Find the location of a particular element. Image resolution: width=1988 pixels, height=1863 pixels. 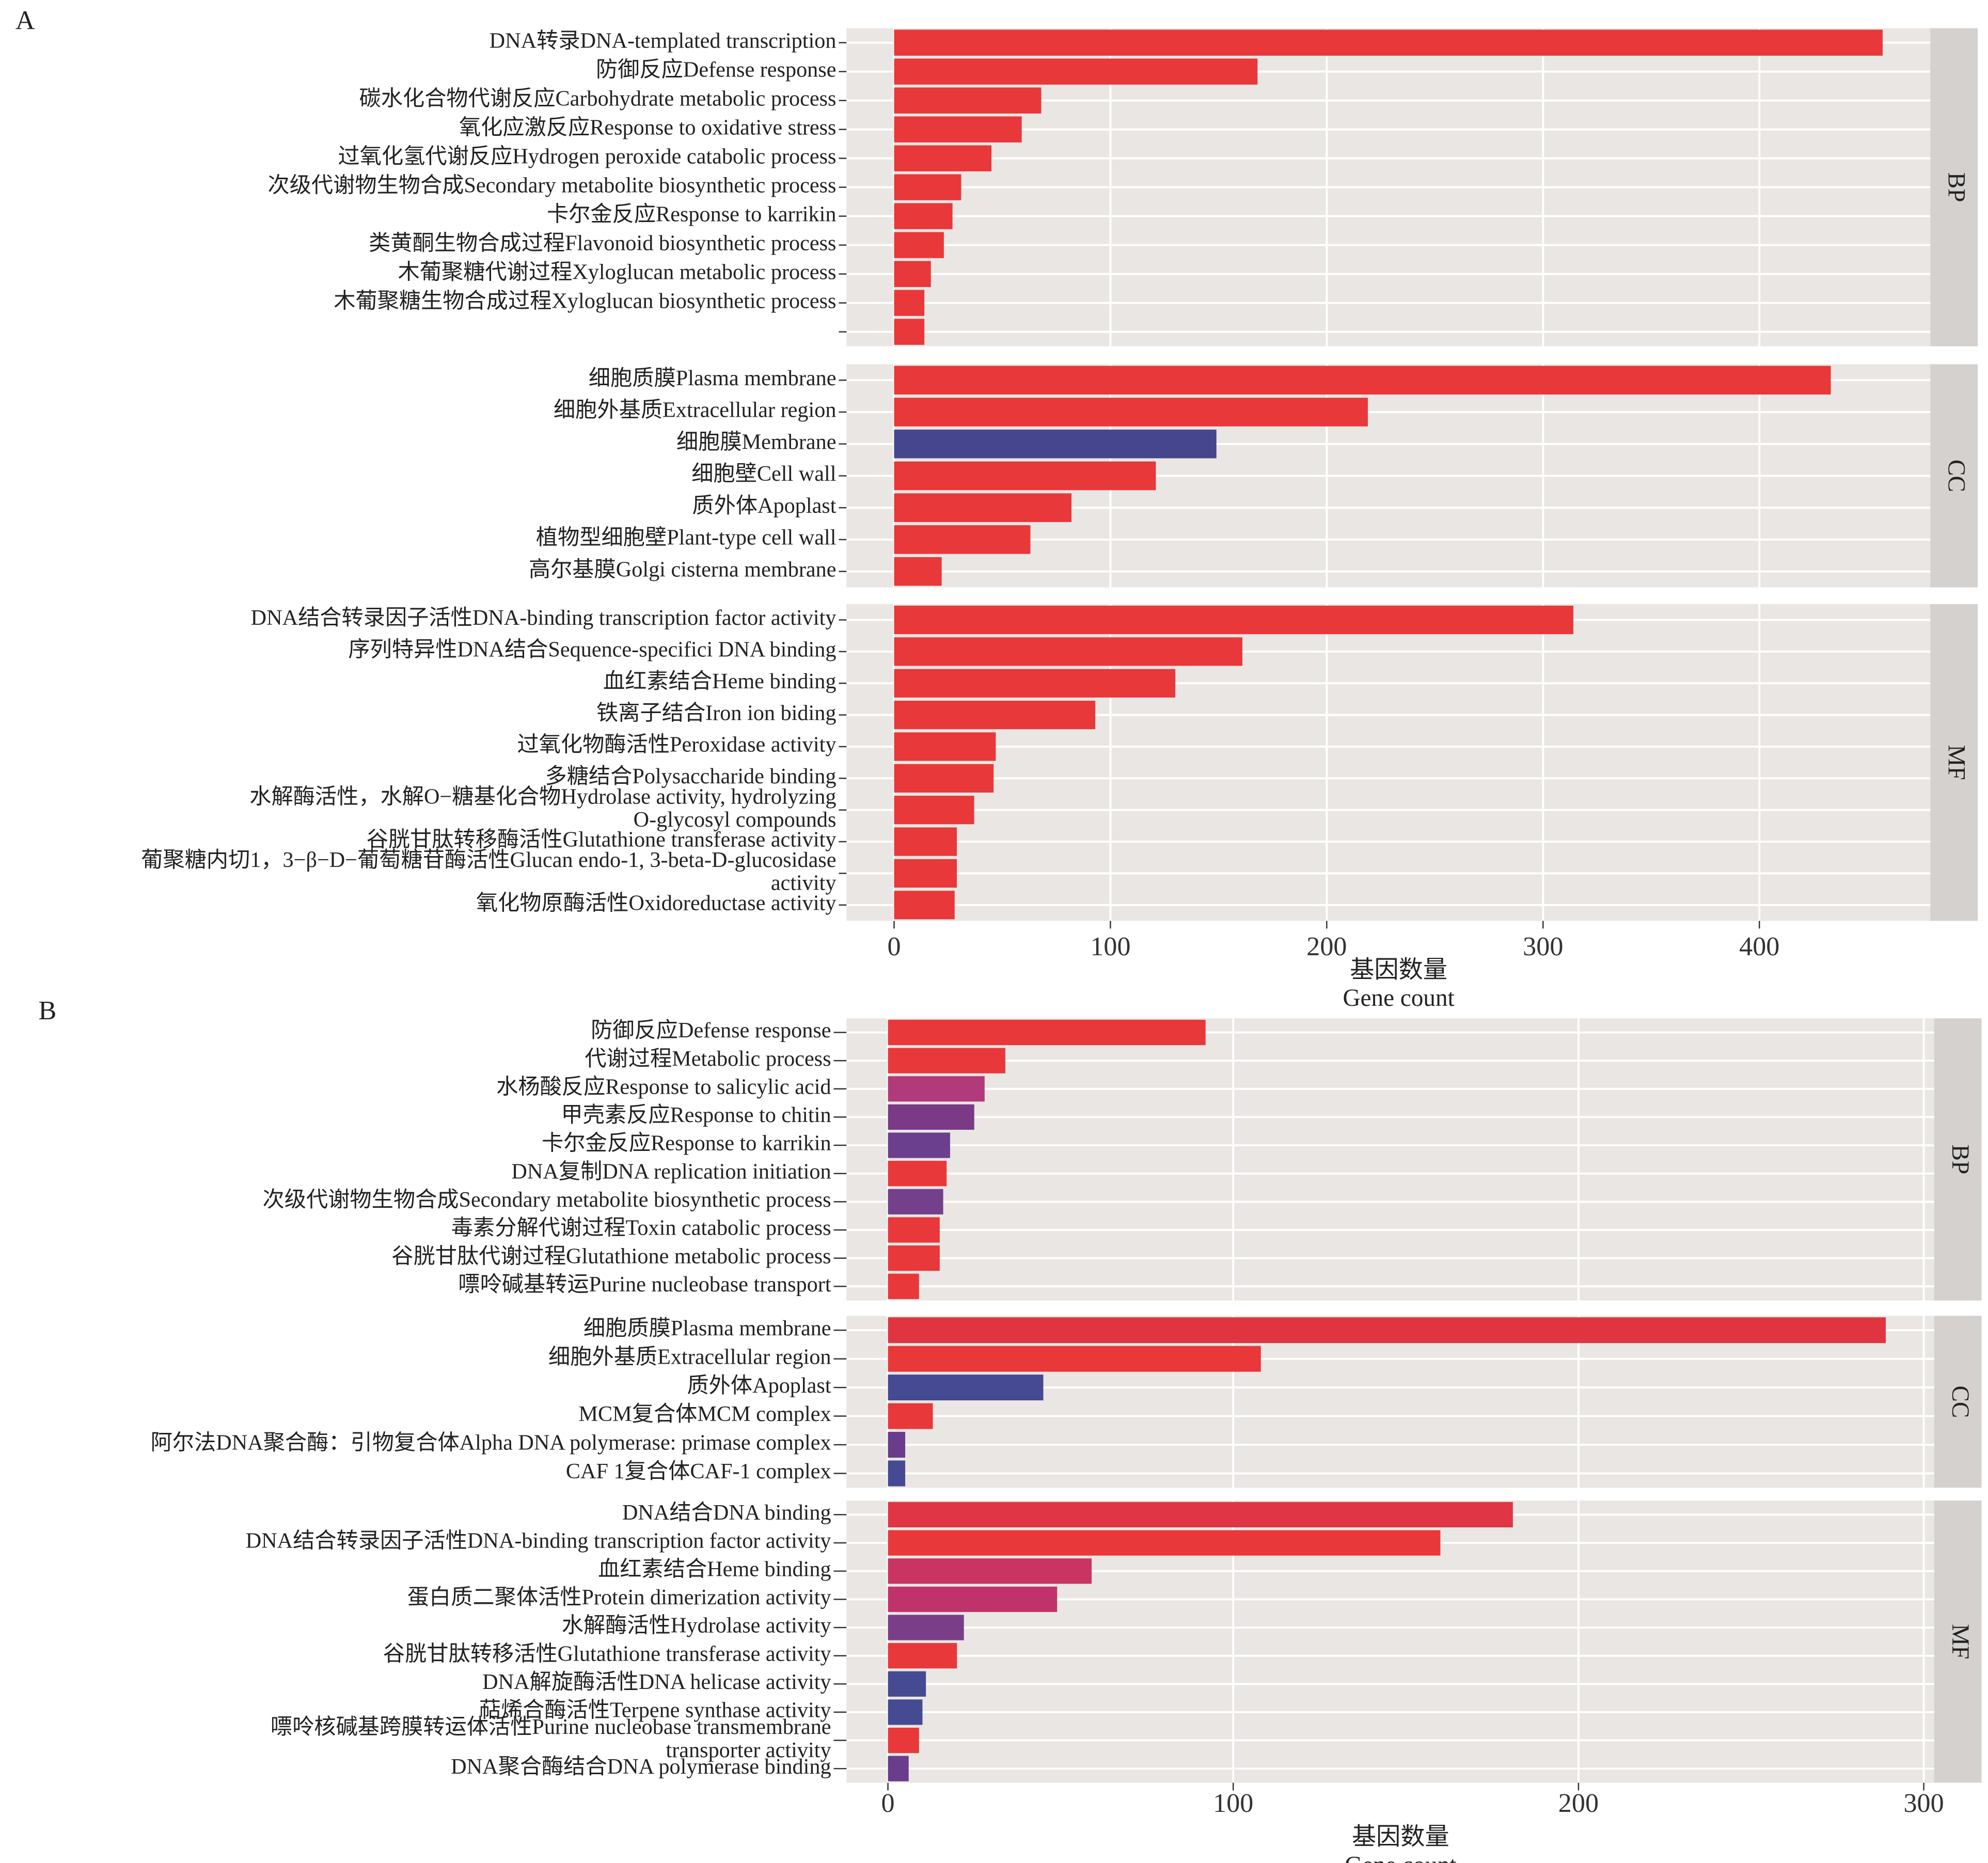

y-tick-label: 氧化物原酶活性Oxidoreductase activity is located at coordinates (656, 903).